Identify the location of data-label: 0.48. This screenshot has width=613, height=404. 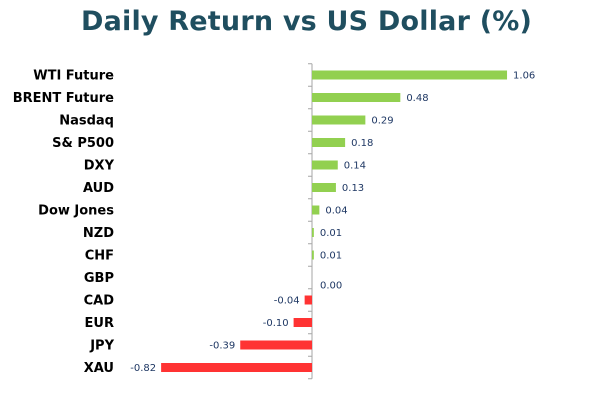
(417, 98).